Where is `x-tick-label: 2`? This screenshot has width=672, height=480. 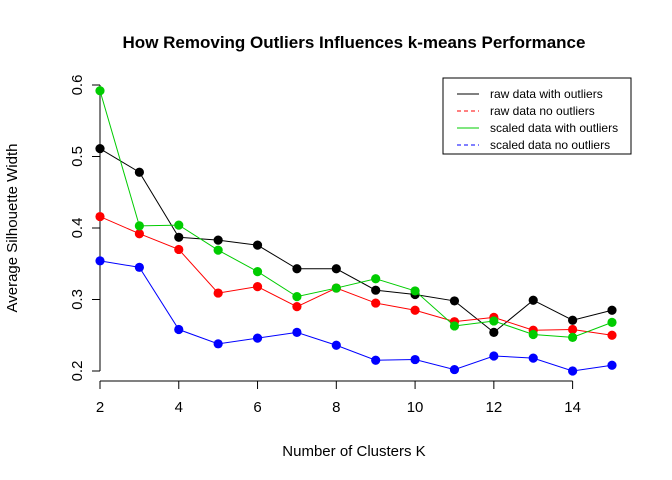 x-tick-label: 2 is located at coordinates (100, 407).